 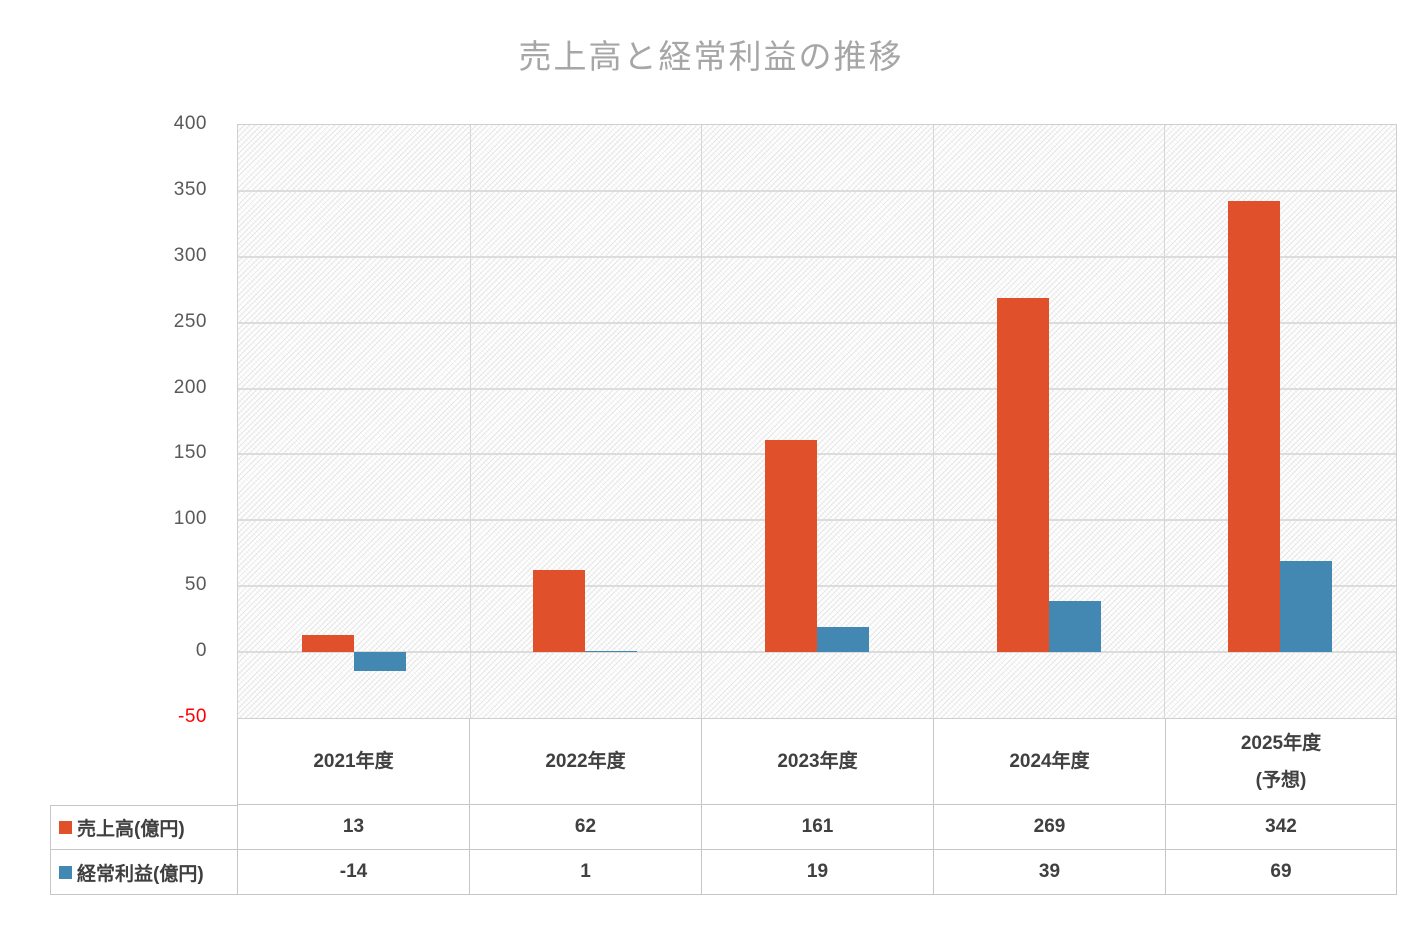 What do you see at coordinates (1281, 743) in the screenshot?
I see `category-label-line: 2025年度` at bounding box center [1281, 743].